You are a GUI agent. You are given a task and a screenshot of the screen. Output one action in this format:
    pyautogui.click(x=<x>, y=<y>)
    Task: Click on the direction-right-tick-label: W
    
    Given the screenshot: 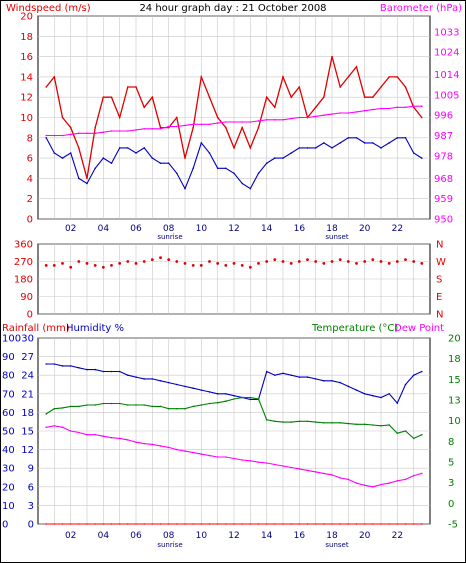 What is the action you would take?
    pyautogui.click(x=441, y=262)
    